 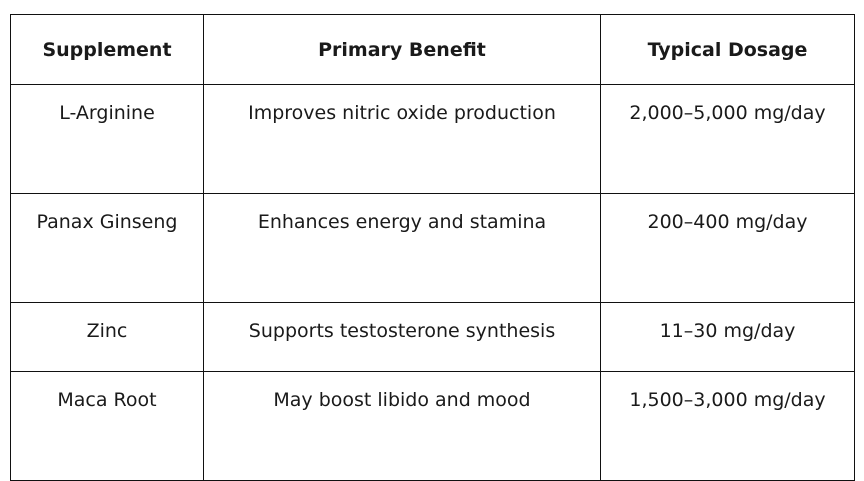 I want to click on cell-dosage: 1,500–3,000 mg/day, so click(x=727, y=426).